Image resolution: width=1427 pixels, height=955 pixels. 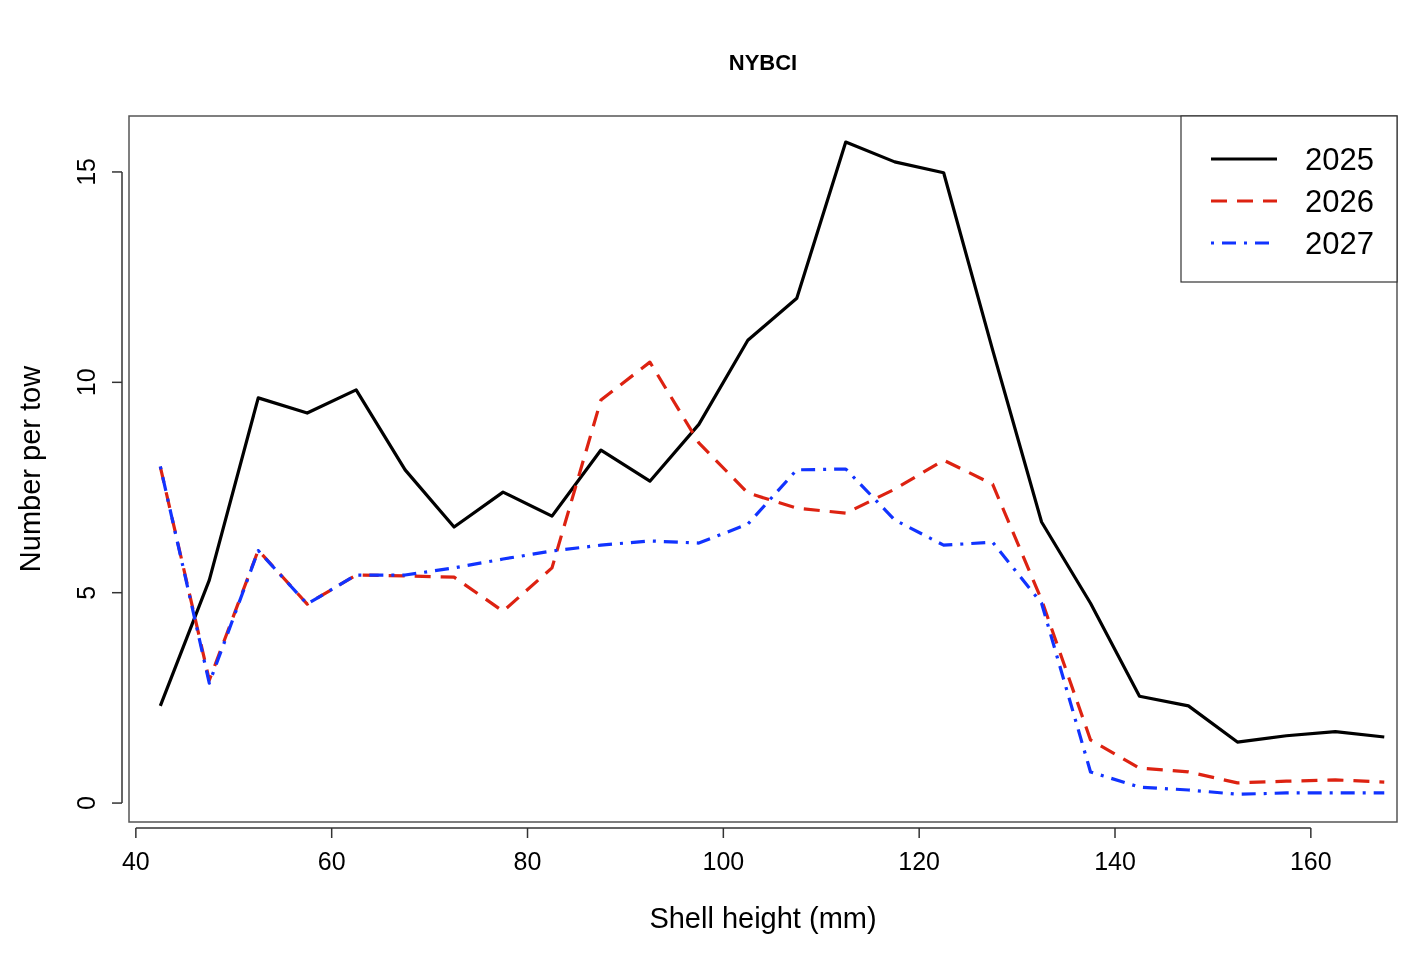 What do you see at coordinates (30, 468) in the screenshot?
I see `y-axis-title: Number per tow` at bounding box center [30, 468].